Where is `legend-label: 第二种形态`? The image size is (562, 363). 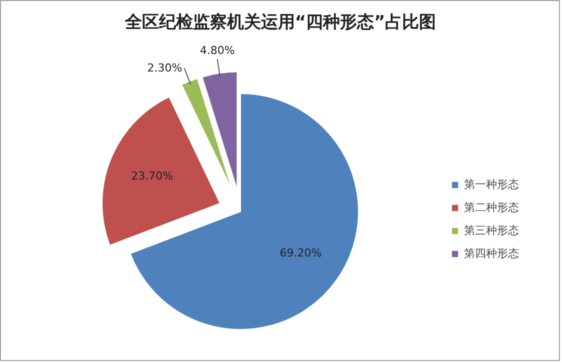
legend-label: 第二种形态 is located at coordinates (491, 207).